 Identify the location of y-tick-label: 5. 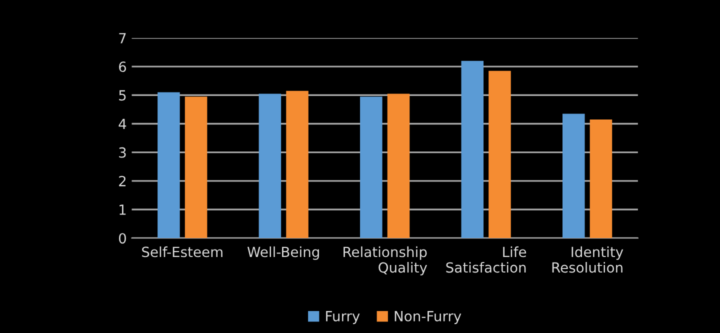
(122, 95).